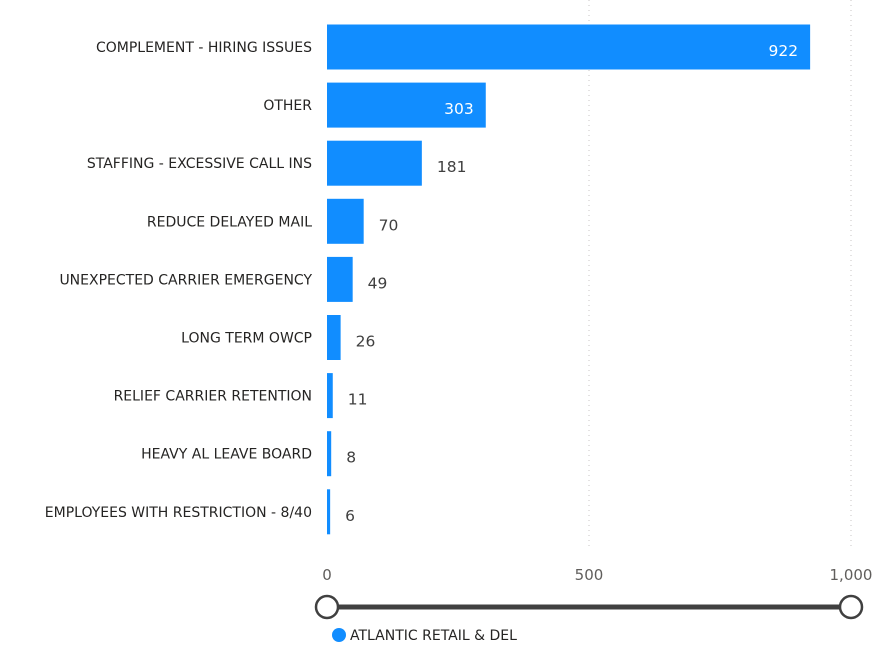 The width and height of the screenshot is (890, 649). Describe the element at coordinates (366, 342) in the screenshot. I see `value-label: 26` at that location.